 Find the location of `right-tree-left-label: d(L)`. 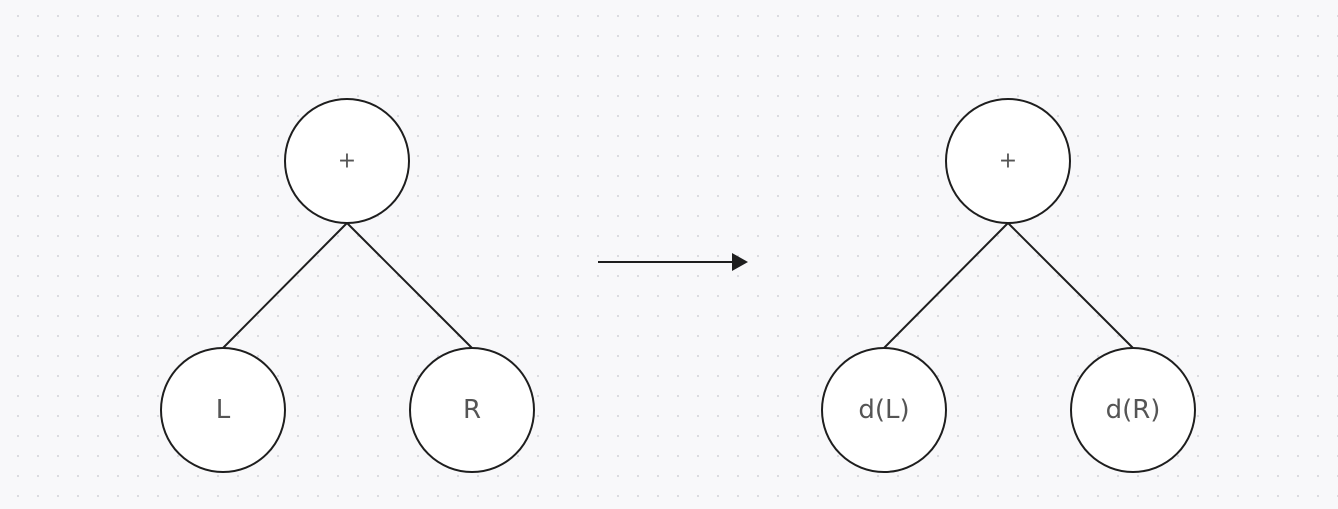

right-tree-left-label: d(L) is located at coordinates (883, 410).